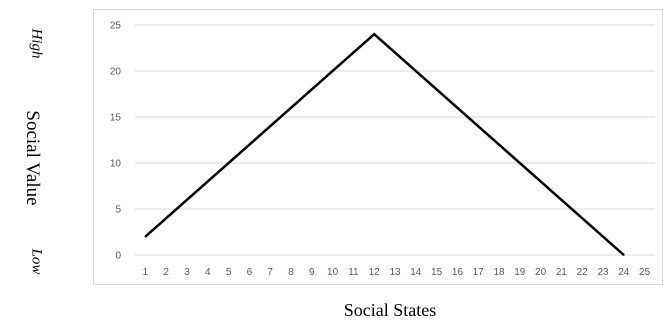 This screenshot has width=667, height=321. Describe the element at coordinates (479, 272) in the screenshot. I see `x-tick-label: 17` at that location.